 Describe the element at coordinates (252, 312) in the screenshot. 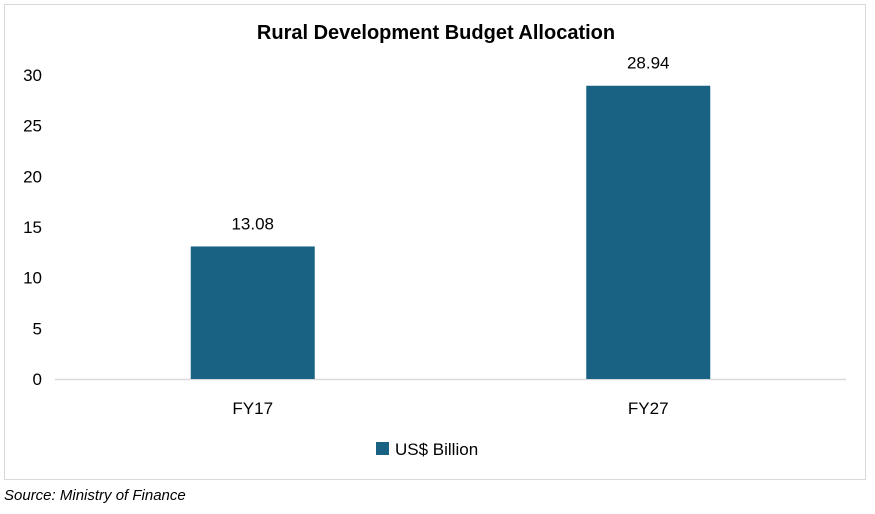

I see `bar-fy17` at that location.